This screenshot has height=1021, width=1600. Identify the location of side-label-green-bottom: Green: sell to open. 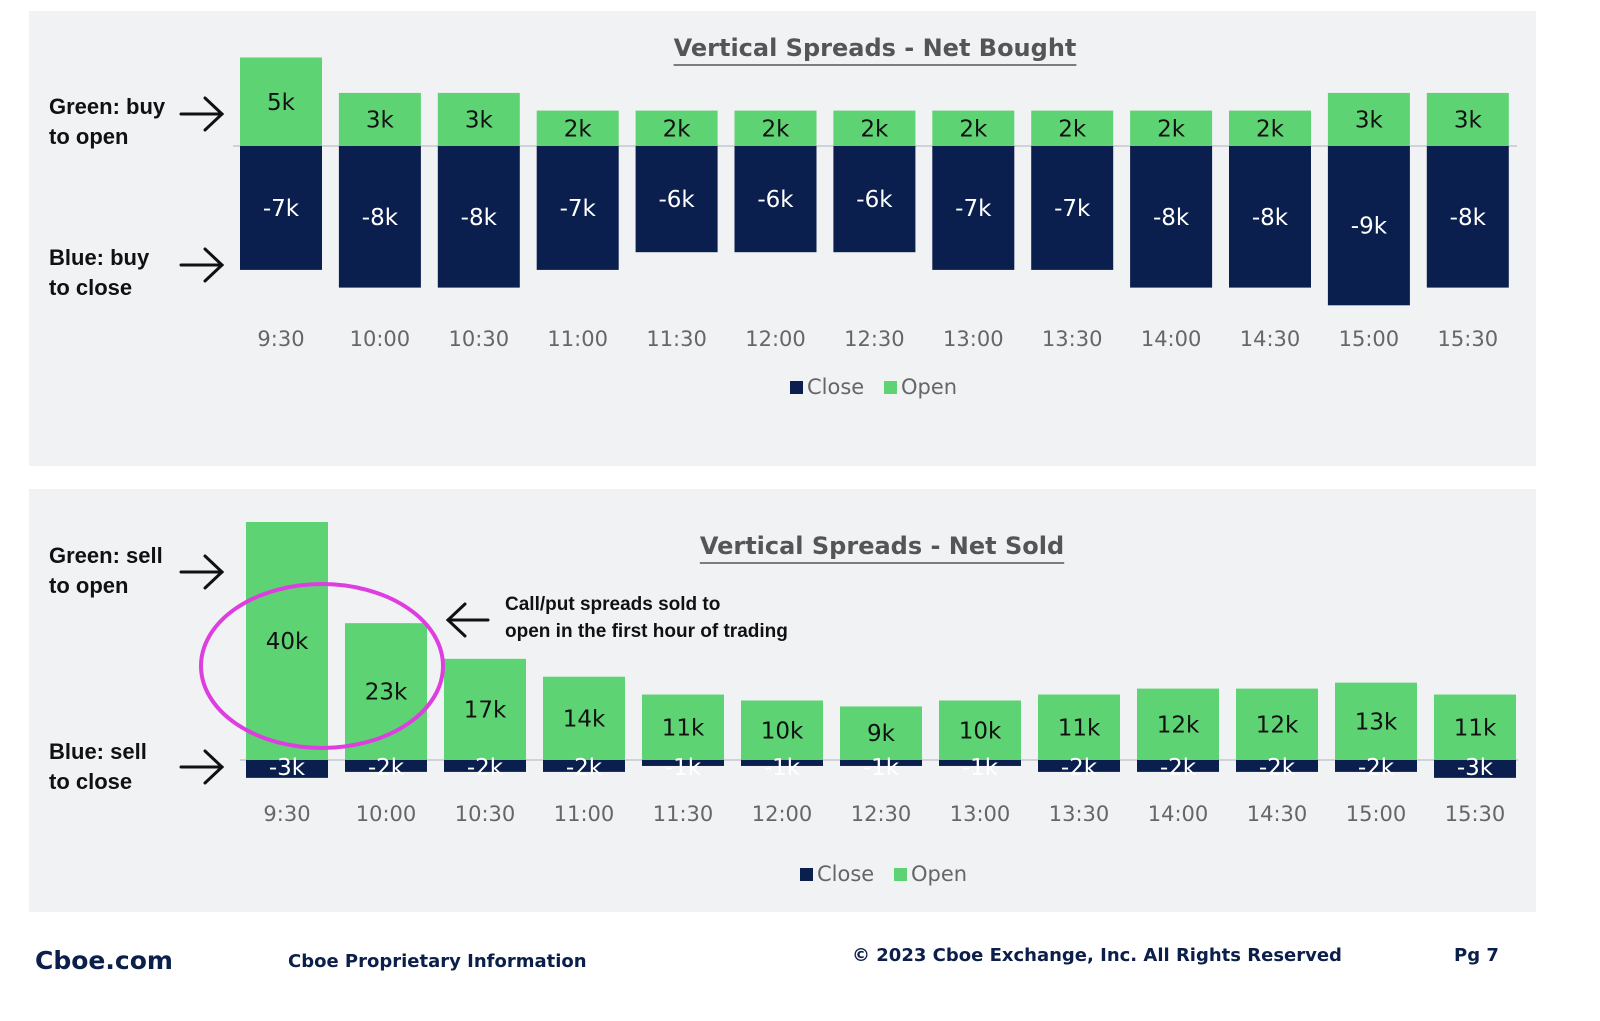
(106, 570).